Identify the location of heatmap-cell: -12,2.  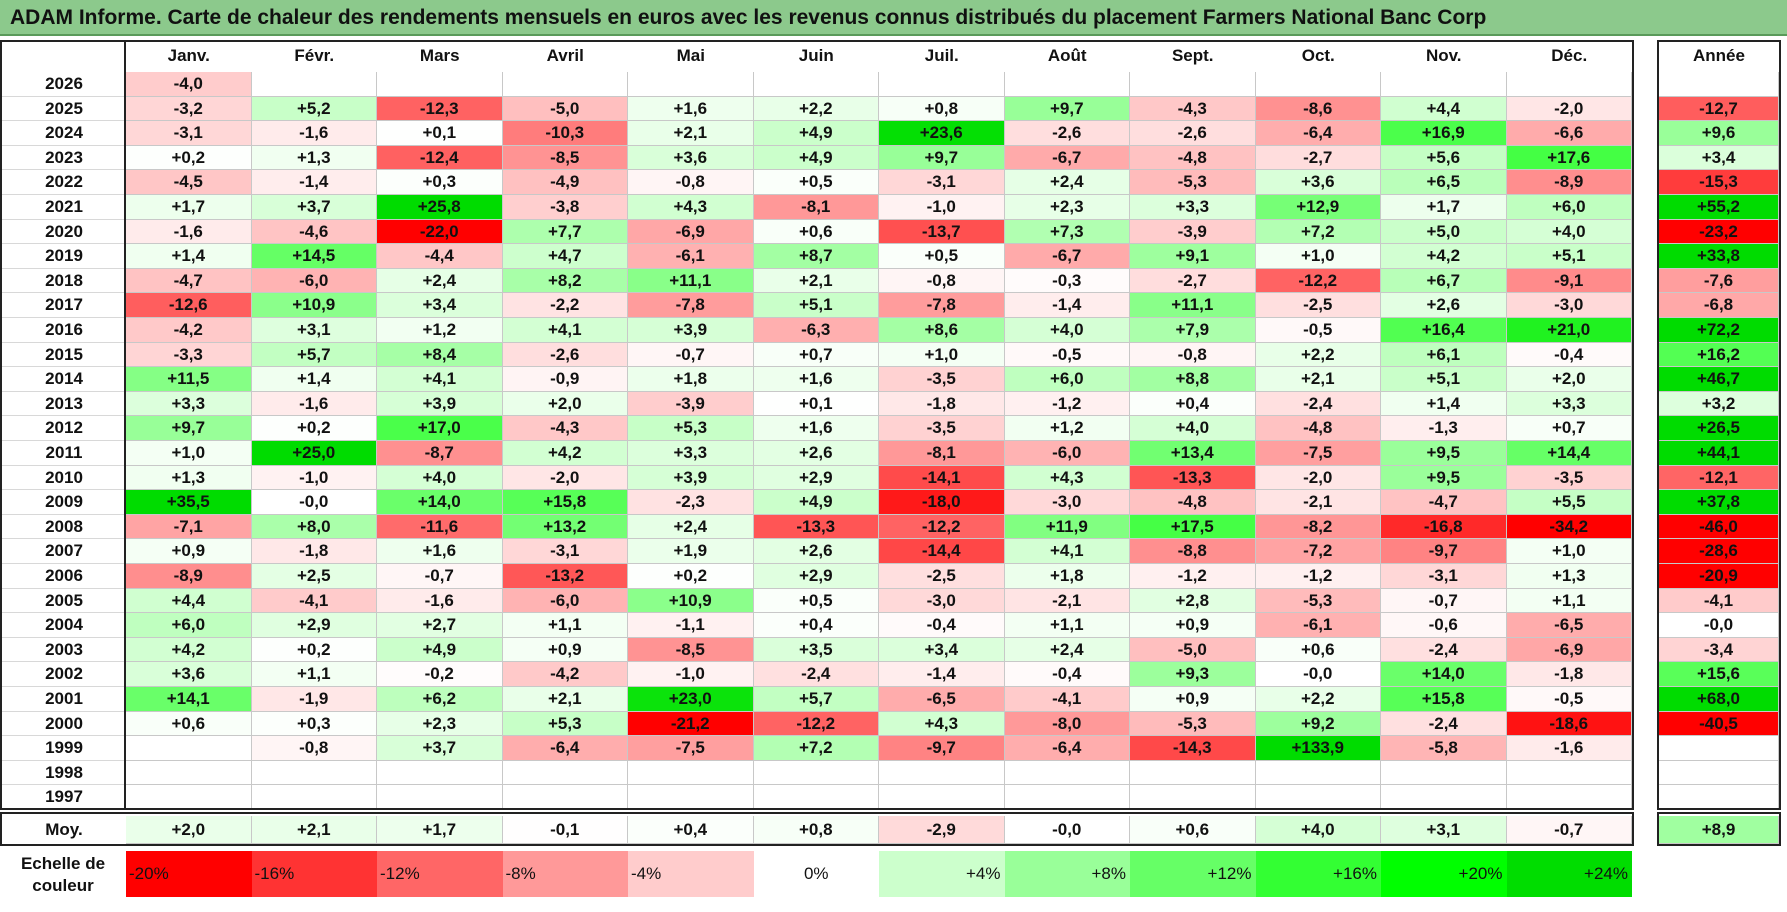
(1318, 281).